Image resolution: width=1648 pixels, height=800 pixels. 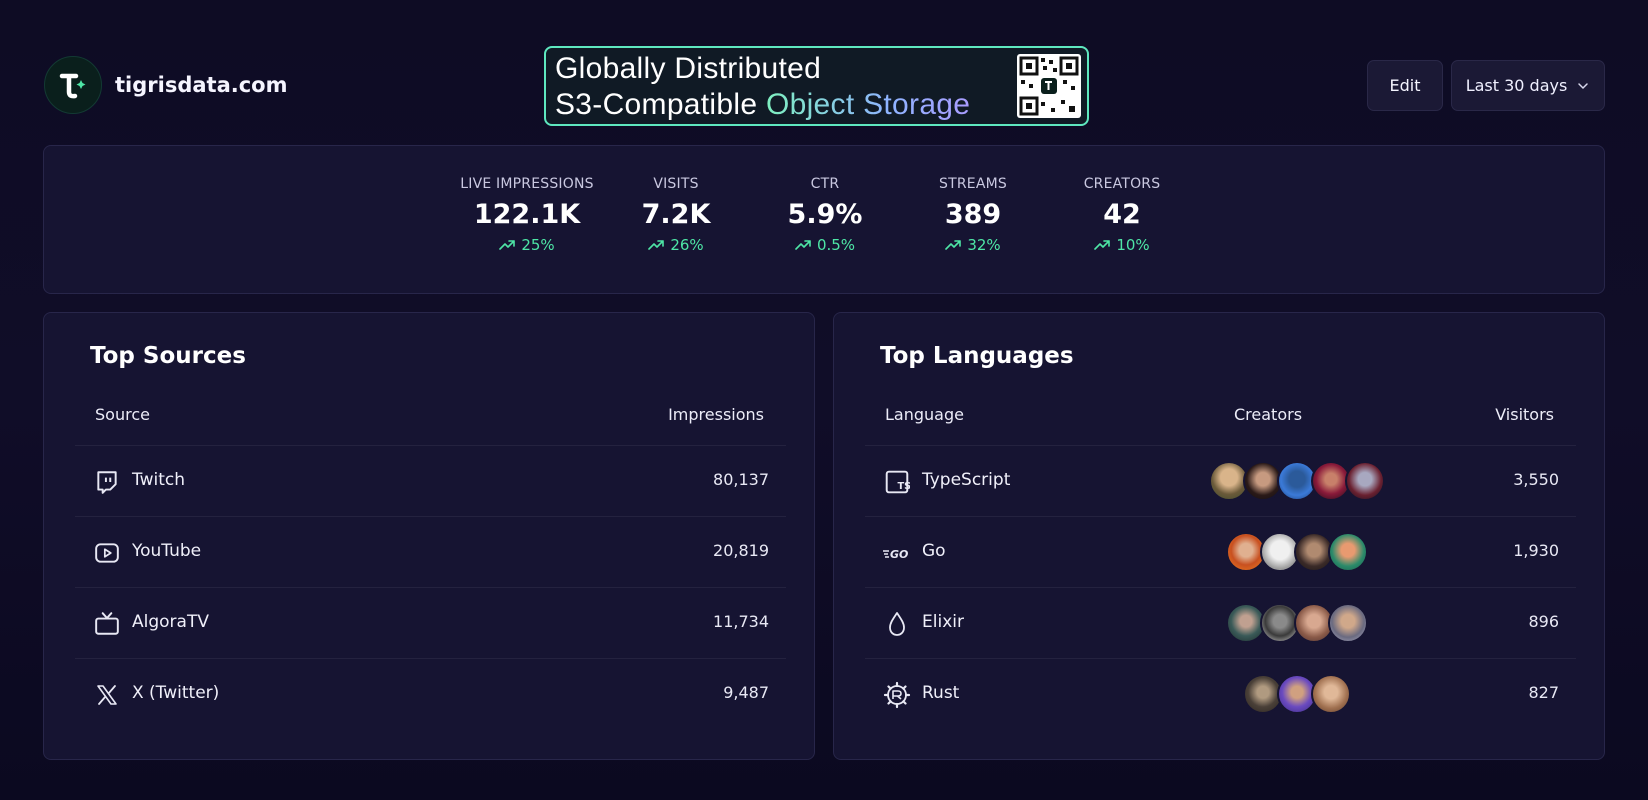 What do you see at coordinates (746, 692) in the screenshot?
I see `row-value: 9,487` at bounding box center [746, 692].